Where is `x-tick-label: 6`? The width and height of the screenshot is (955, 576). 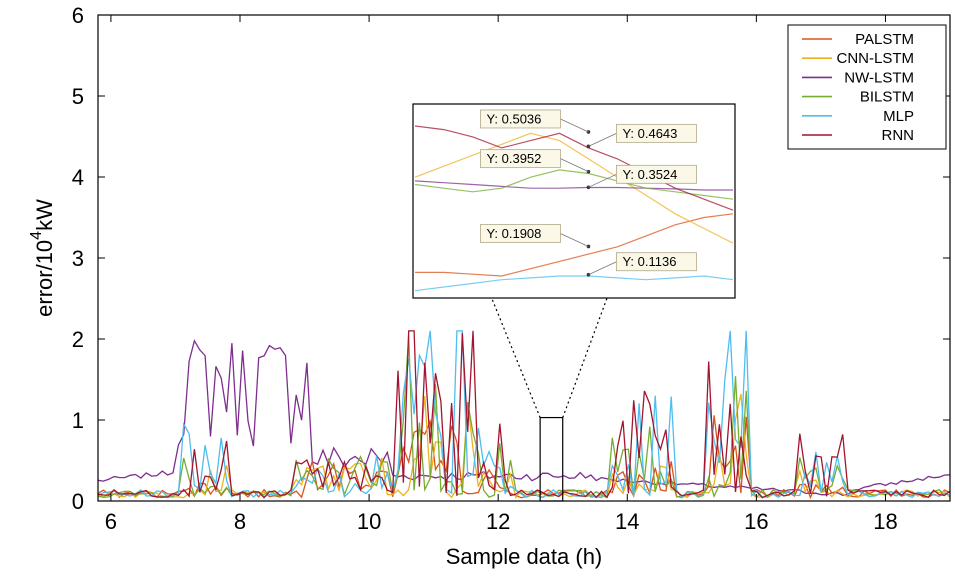
x-tick-label: 6 is located at coordinates (111, 521).